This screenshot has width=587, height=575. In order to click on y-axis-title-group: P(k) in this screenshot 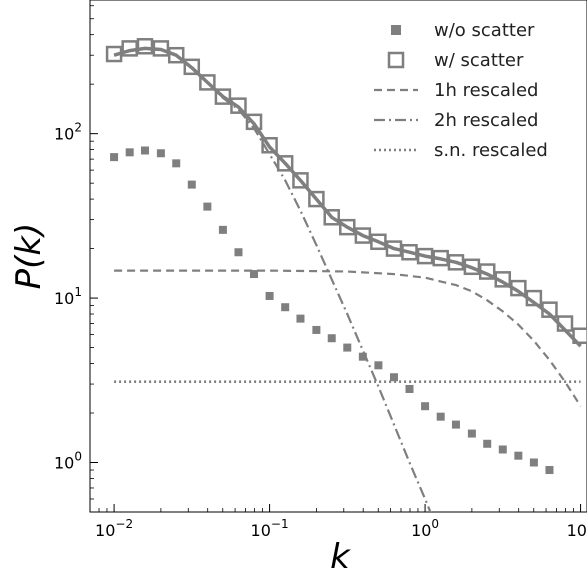, I will do `click(29, 256)`.